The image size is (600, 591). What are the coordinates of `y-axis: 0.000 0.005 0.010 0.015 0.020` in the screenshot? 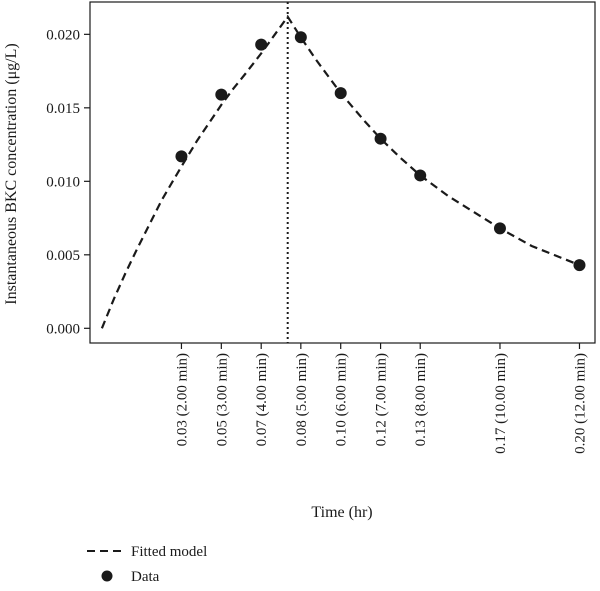 It's located at (68, 182).